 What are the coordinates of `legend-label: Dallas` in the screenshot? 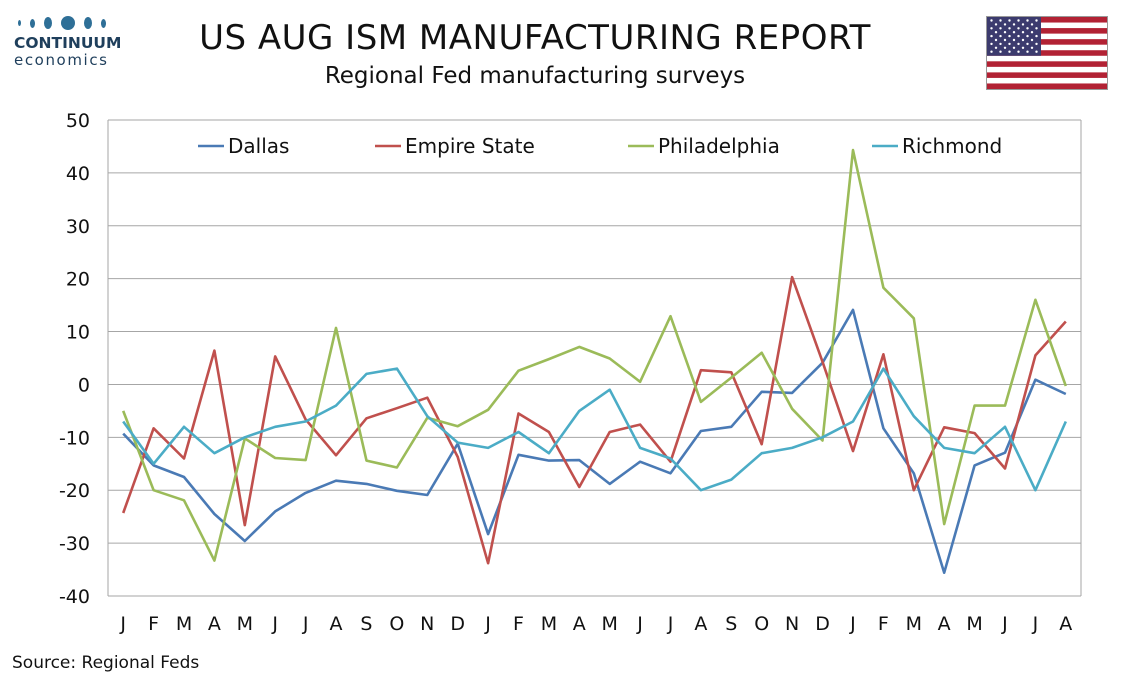 It's located at (258, 146).